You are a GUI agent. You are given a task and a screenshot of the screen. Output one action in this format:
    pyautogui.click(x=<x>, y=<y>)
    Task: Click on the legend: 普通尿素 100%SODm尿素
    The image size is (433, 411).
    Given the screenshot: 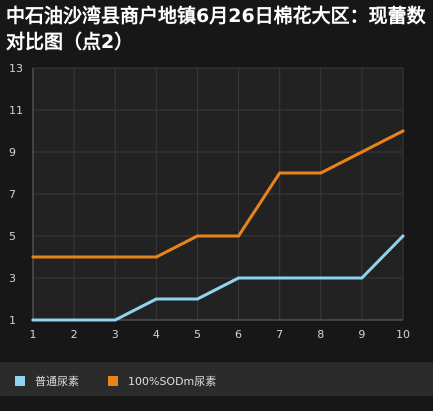 What is the action you would take?
    pyautogui.click(x=216, y=379)
    